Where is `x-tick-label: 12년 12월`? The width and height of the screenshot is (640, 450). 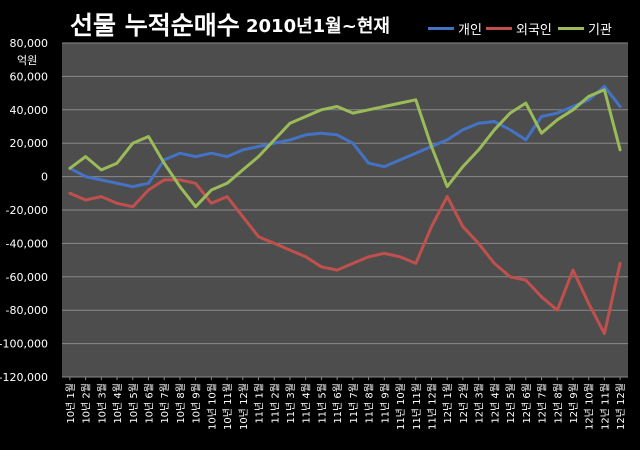 x-tick-label: 12년 12월 is located at coordinates (621, 406).